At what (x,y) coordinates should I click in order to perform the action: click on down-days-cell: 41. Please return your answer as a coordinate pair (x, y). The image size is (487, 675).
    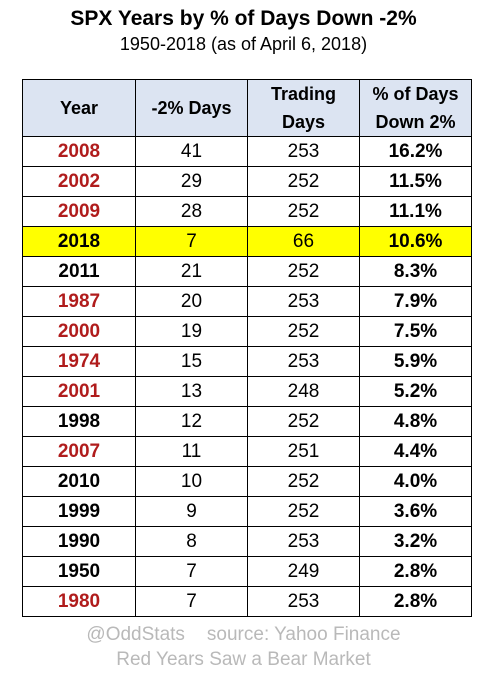
    Looking at the image, I should click on (191, 151).